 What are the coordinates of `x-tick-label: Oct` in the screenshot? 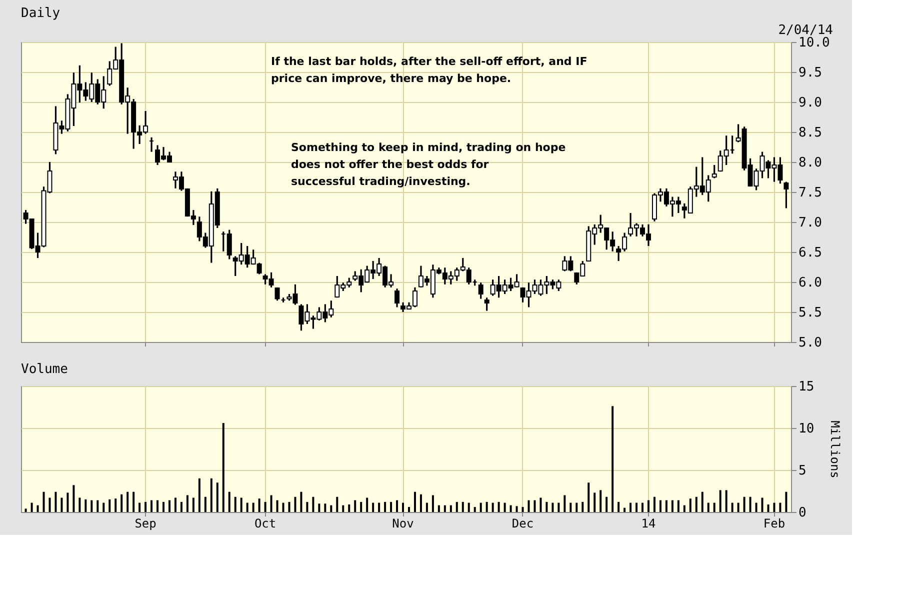 It's located at (265, 523).